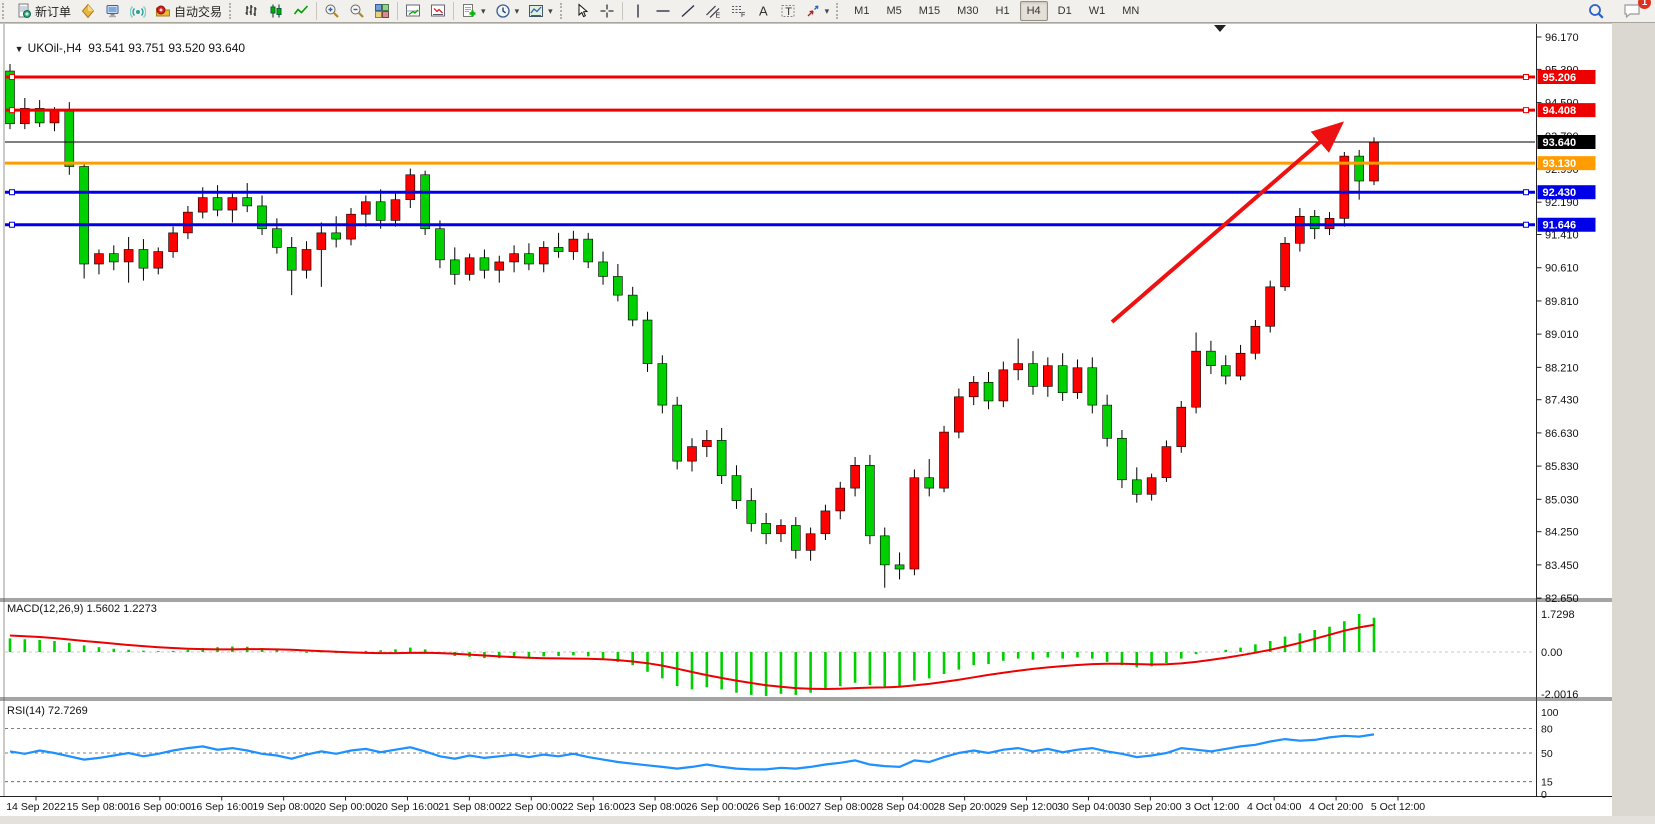  What do you see at coordinates (540, 11) in the screenshot?
I see `templates-button: ▾` at bounding box center [540, 11].